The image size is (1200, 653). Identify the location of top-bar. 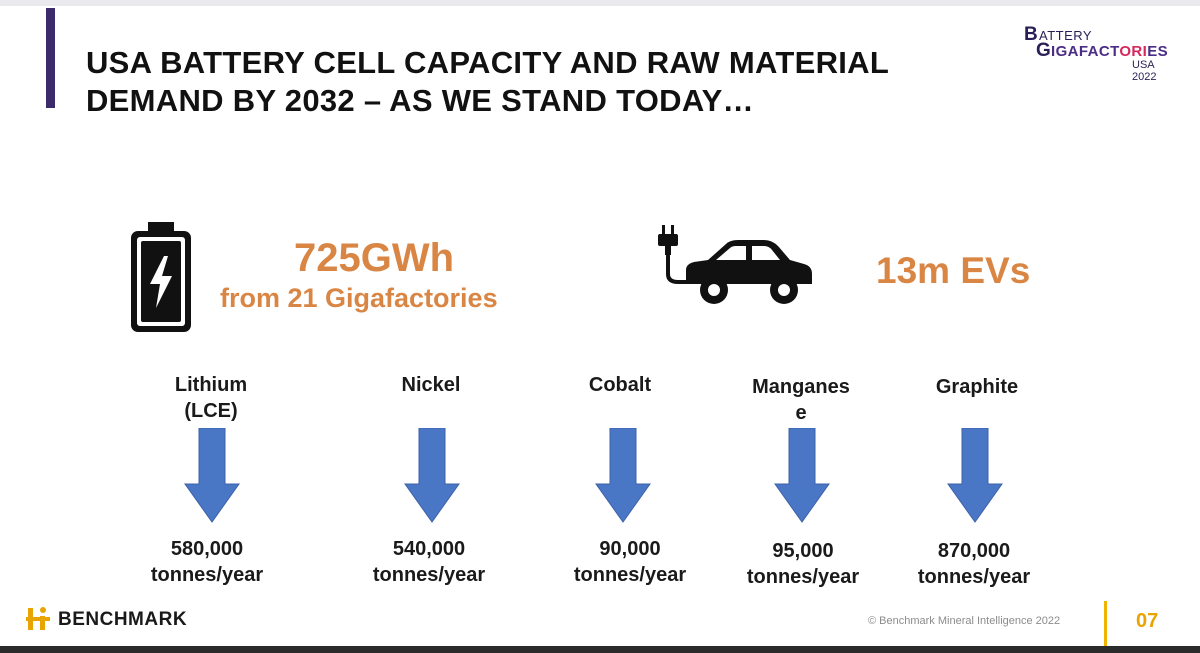
(600, 3).